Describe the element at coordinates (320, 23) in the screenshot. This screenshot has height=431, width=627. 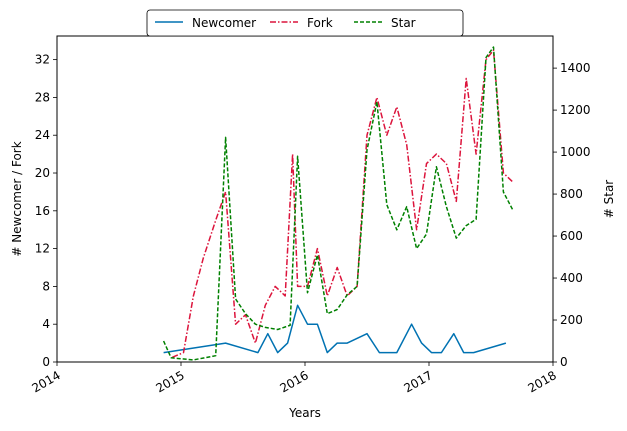
I see `legend-label-fork: Fork` at that location.